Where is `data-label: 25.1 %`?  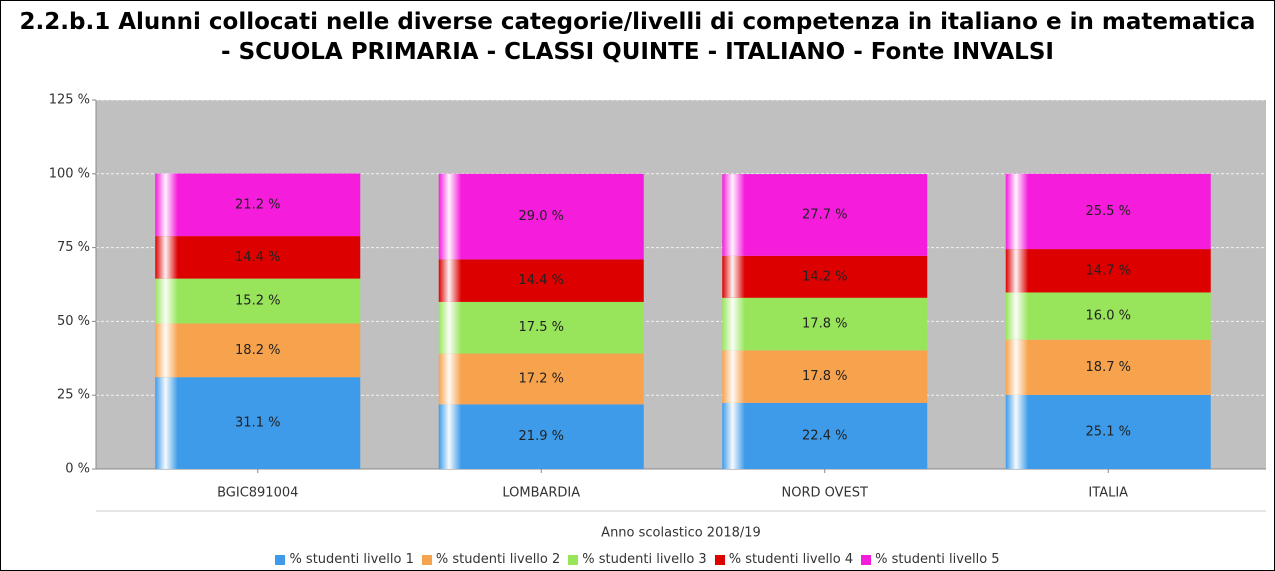 data-label: 25.1 % is located at coordinates (1108, 431).